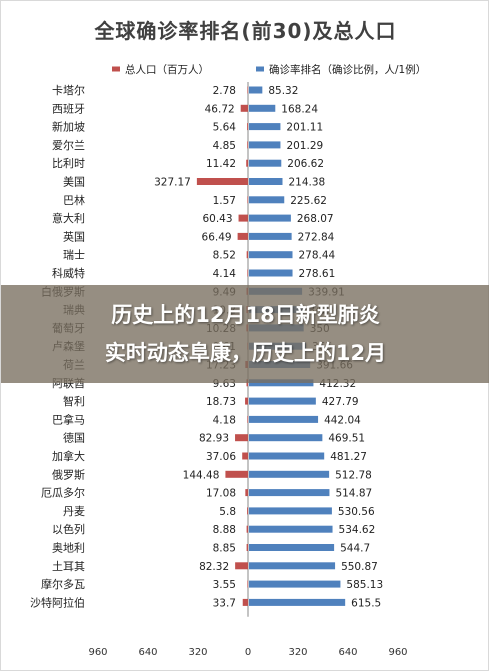 This screenshot has width=489, height=672. Describe the element at coordinates (63, 493) in the screenshot. I see `category-label: 厄瓜多尔` at that location.